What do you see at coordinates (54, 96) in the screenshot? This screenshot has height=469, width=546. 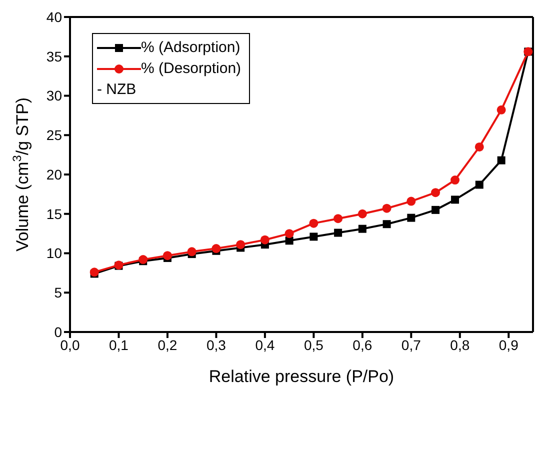 I see `y-tick-label: 30` at bounding box center [54, 96].